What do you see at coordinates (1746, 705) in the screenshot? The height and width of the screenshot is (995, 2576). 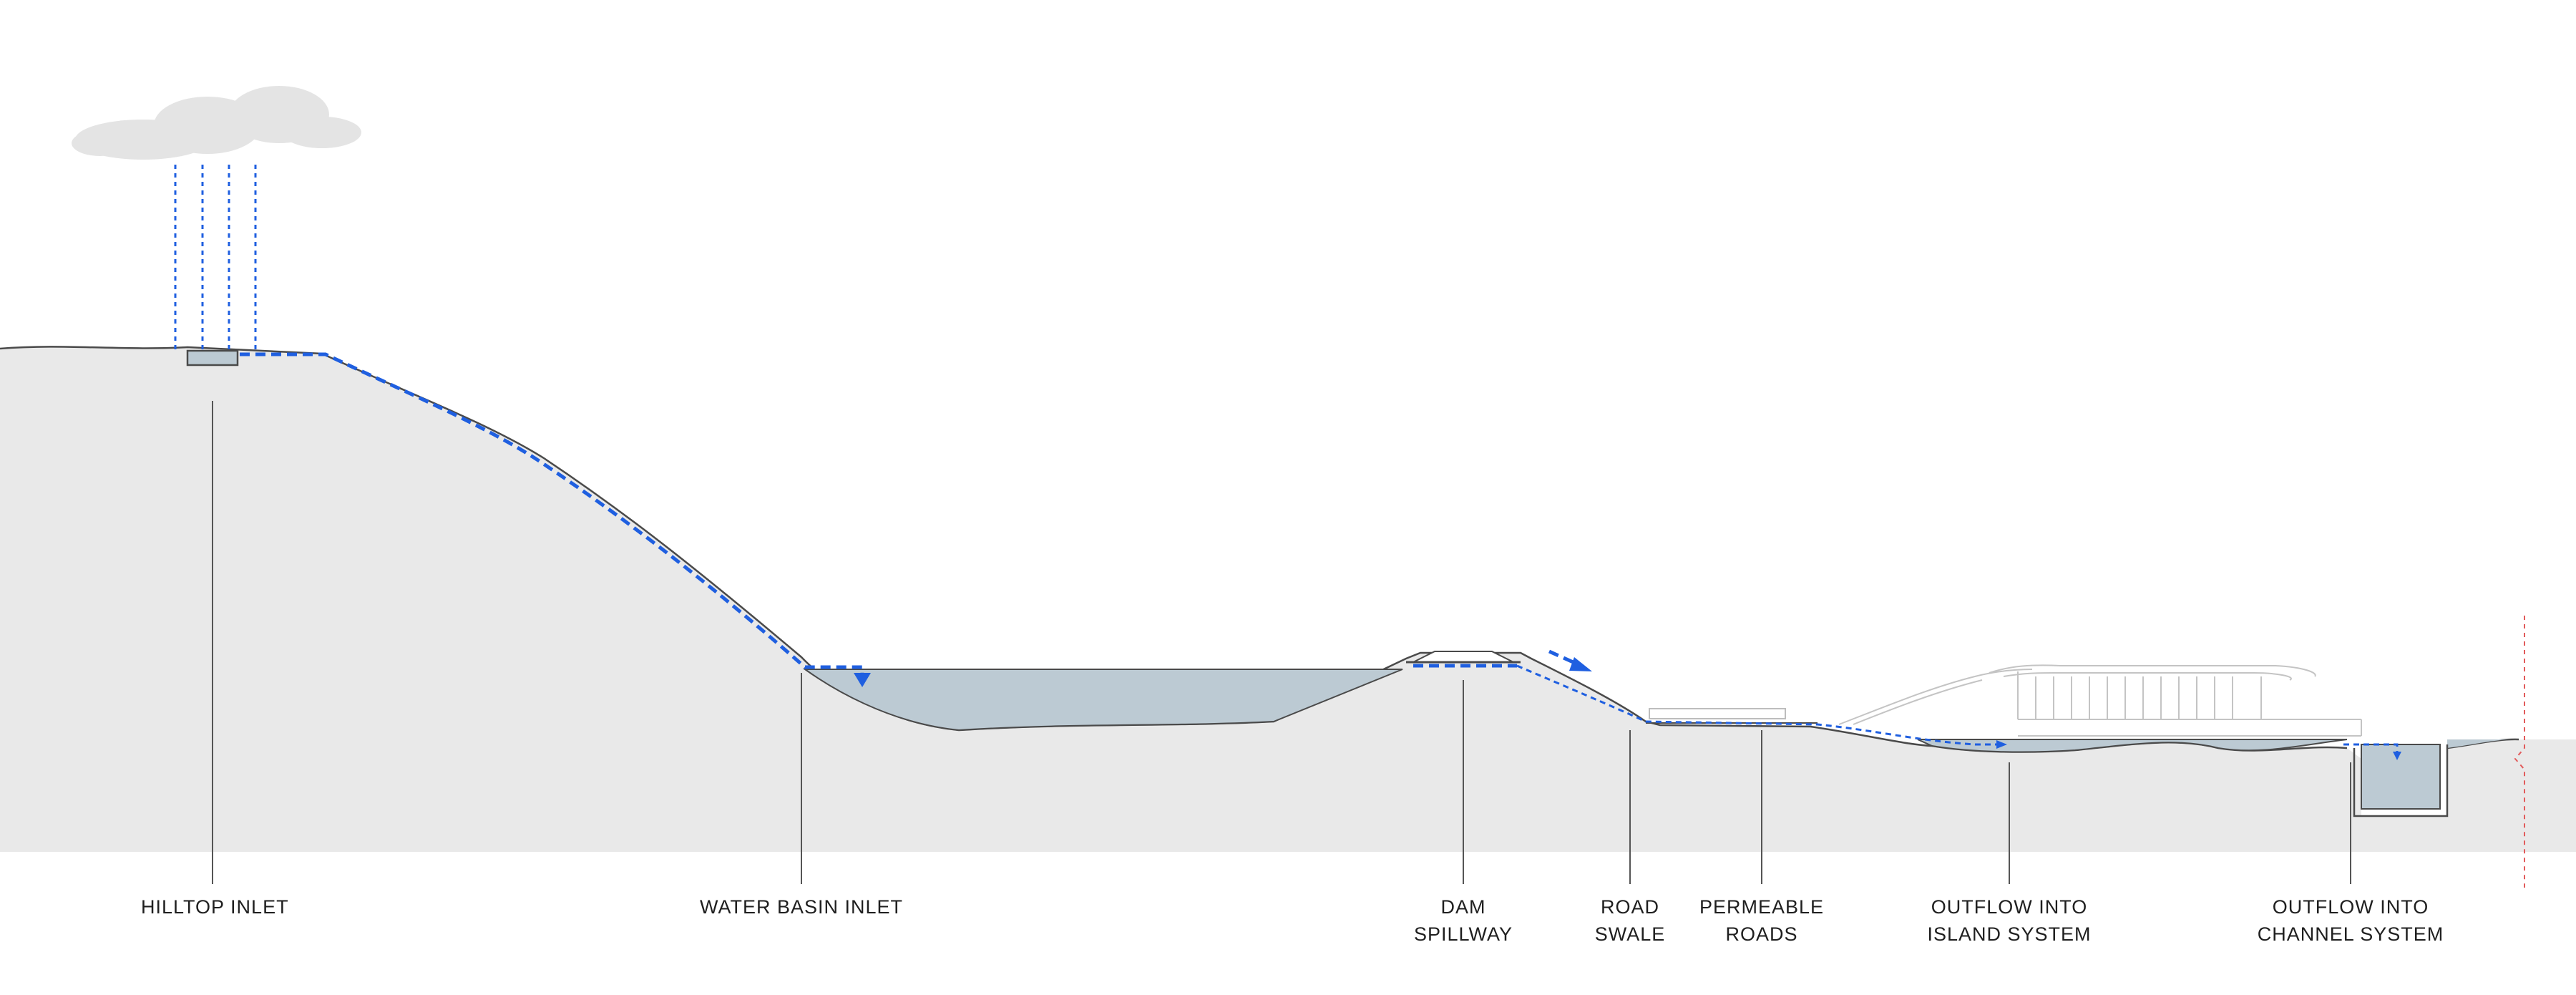 I see `swale-flow-path` at bounding box center [1746, 705].